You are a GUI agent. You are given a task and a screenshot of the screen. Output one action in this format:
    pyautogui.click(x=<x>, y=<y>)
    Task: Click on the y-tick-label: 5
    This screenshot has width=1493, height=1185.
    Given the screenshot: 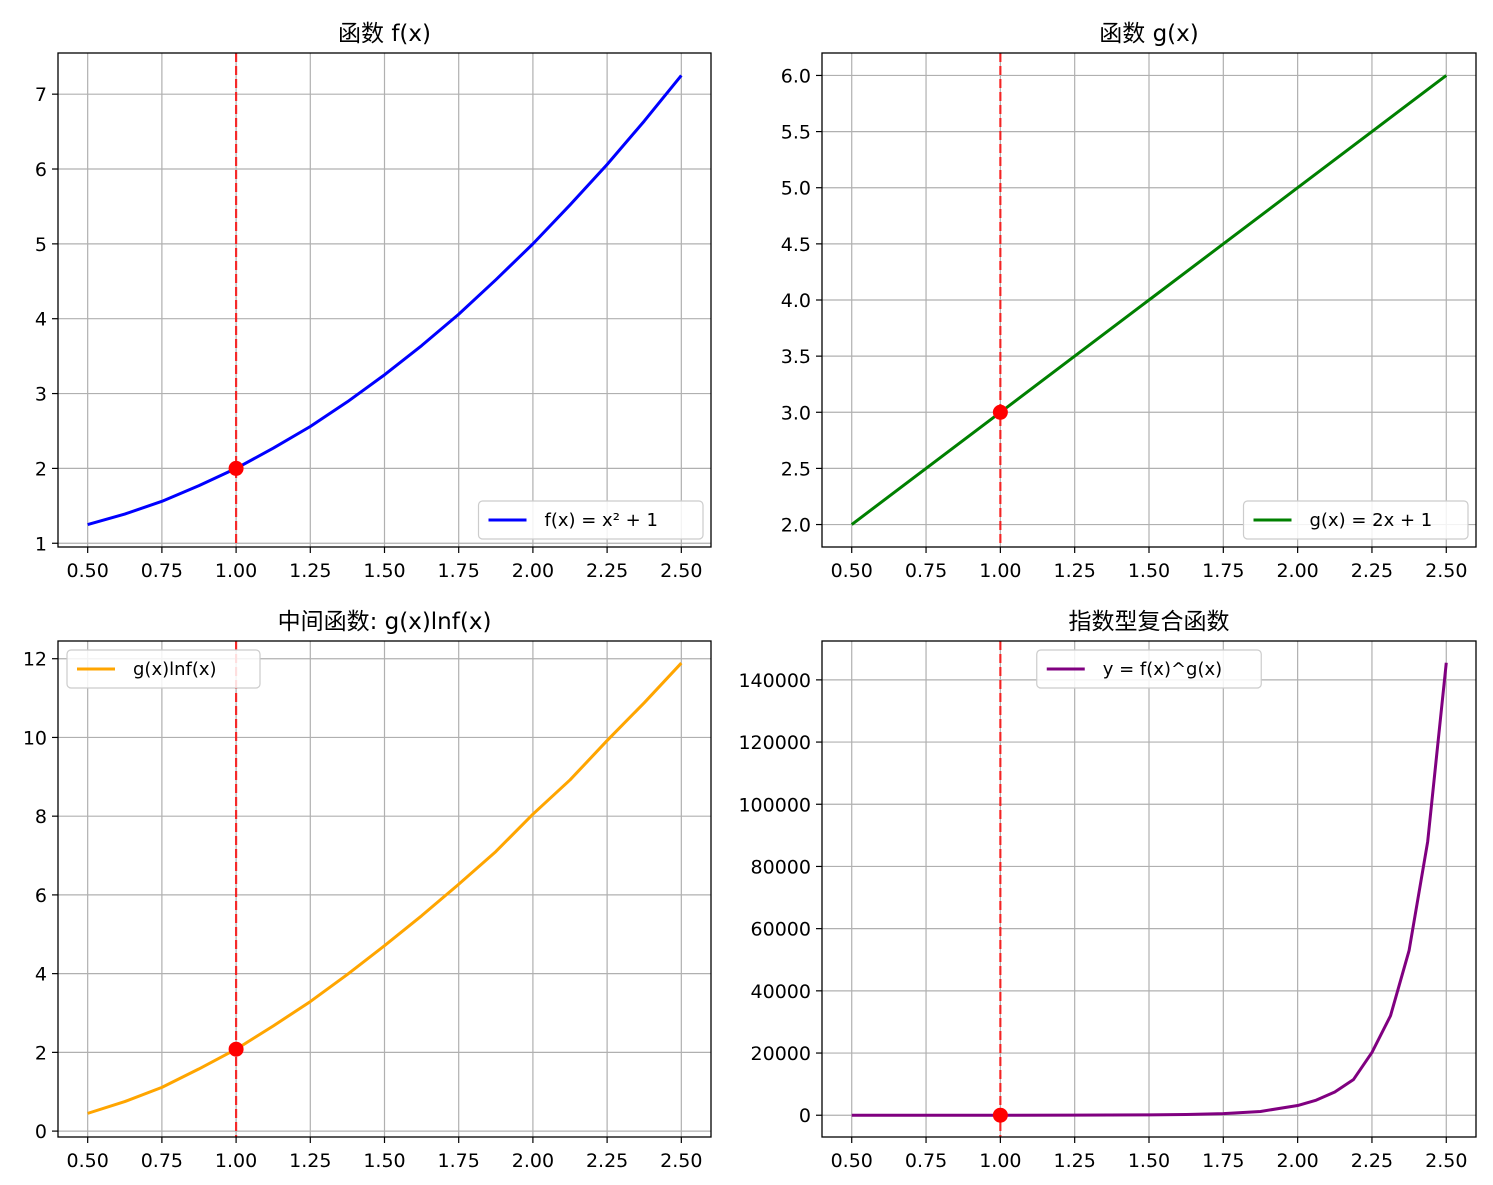 What is the action you would take?
    pyautogui.click(x=41, y=245)
    